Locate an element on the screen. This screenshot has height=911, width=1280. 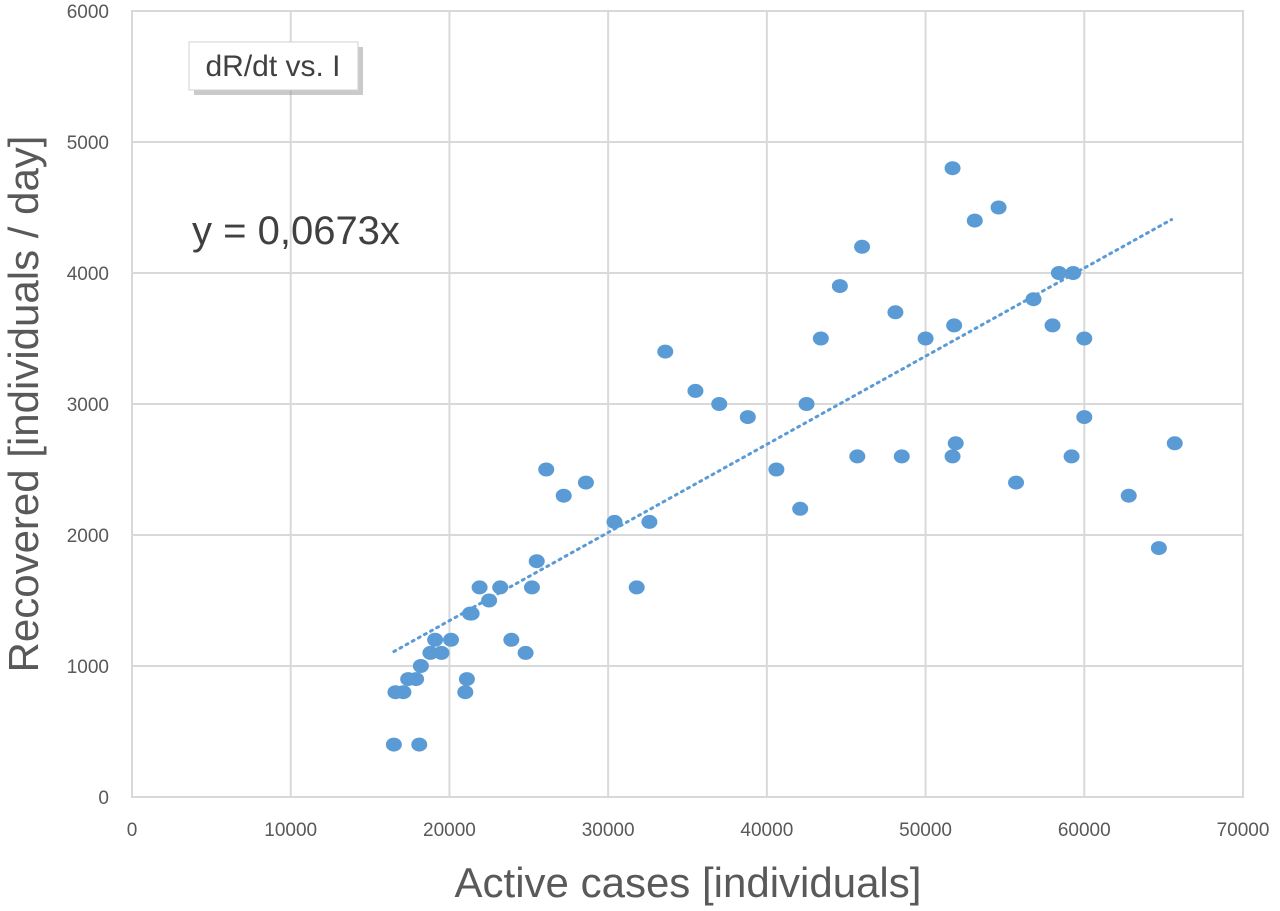
x-tick-label: 0 is located at coordinates (132, 830).